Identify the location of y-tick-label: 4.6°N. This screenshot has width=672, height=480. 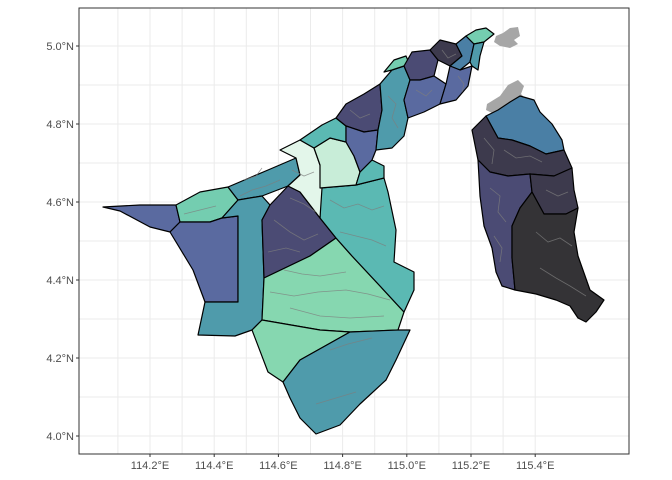
(60, 203).